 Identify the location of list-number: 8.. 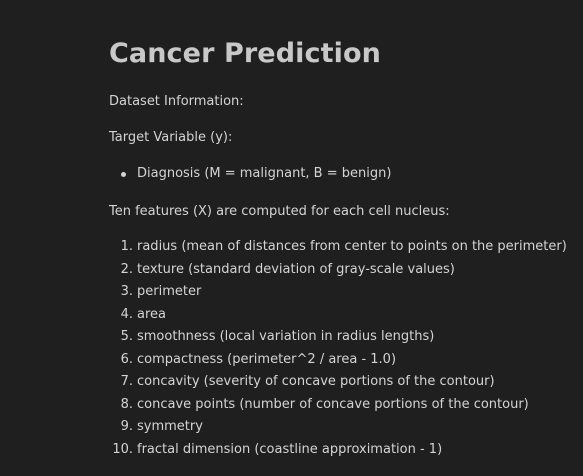
(126, 404).